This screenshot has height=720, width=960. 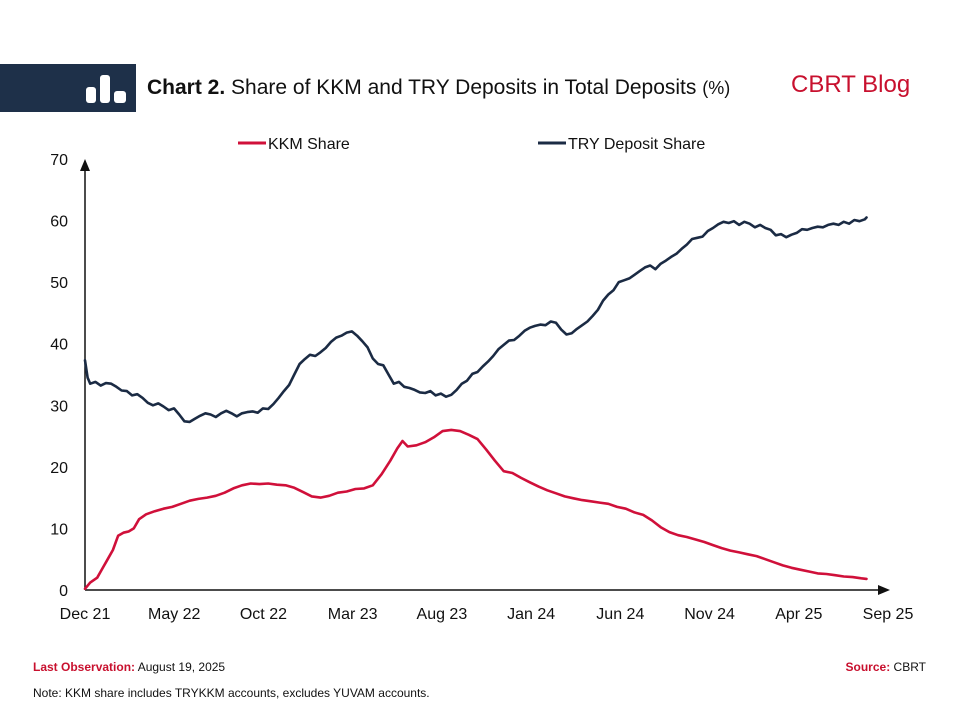 I want to click on y-tick-label: 30, so click(x=59, y=406).